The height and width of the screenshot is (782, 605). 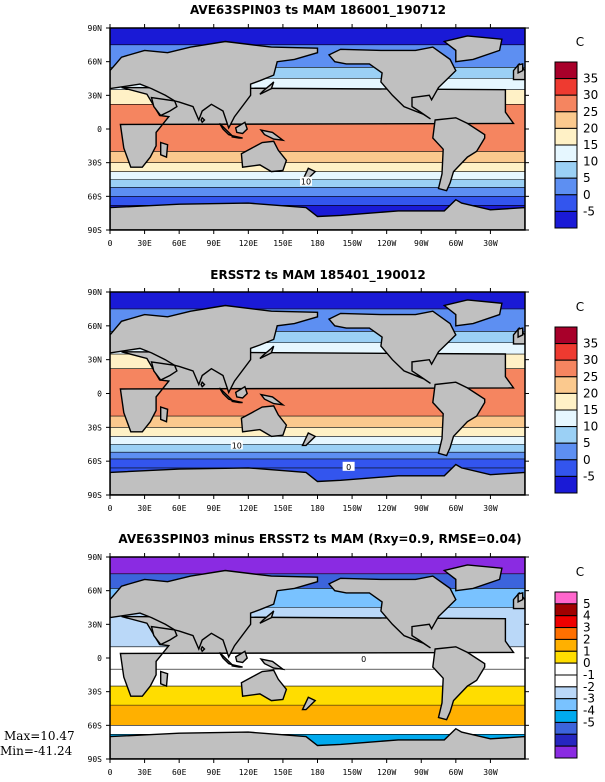 What do you see at coordinates (590, 410) in the screenshot?
I see `colorbar-label: 15` at bounding box center [590, 410].